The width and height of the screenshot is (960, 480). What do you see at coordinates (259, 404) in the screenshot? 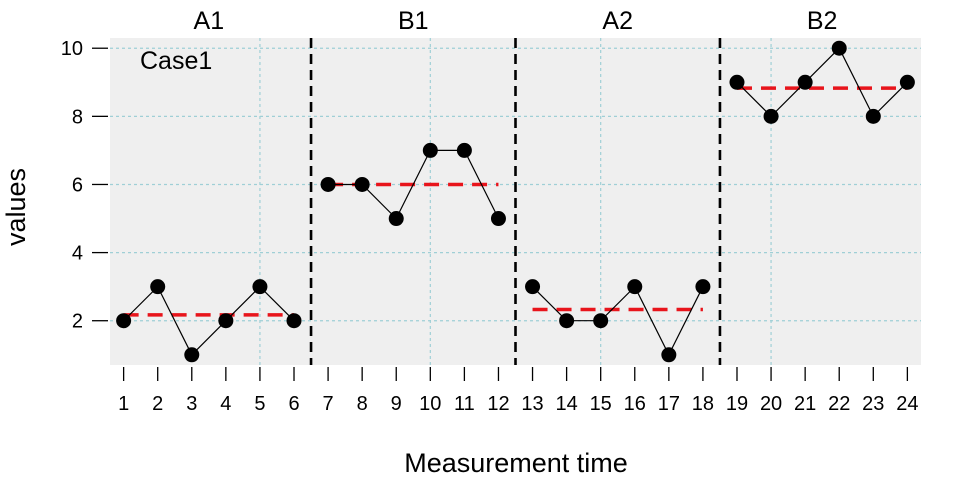
I see `x-tick-label-5: 5` at bounding box center [259, 404].